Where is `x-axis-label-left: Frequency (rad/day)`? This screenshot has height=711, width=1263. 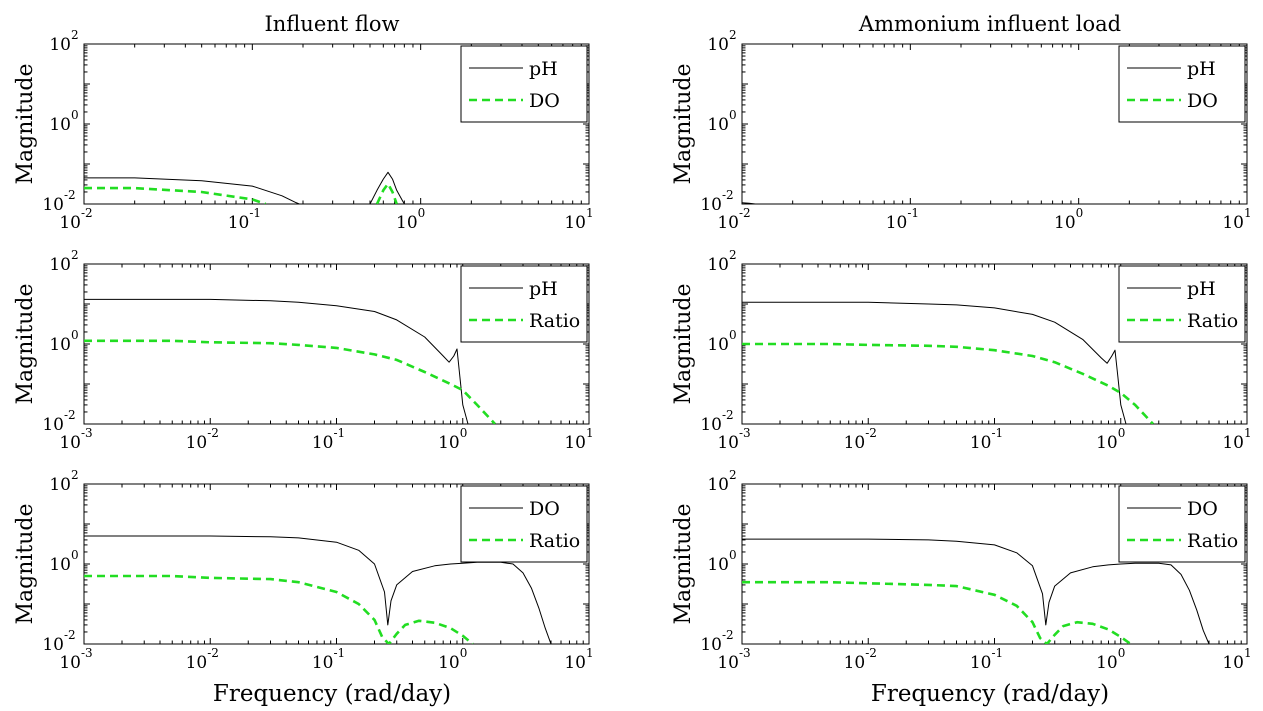 x-axis-label-left: Frequency (rad/day) is located at coordinates (332, 694).